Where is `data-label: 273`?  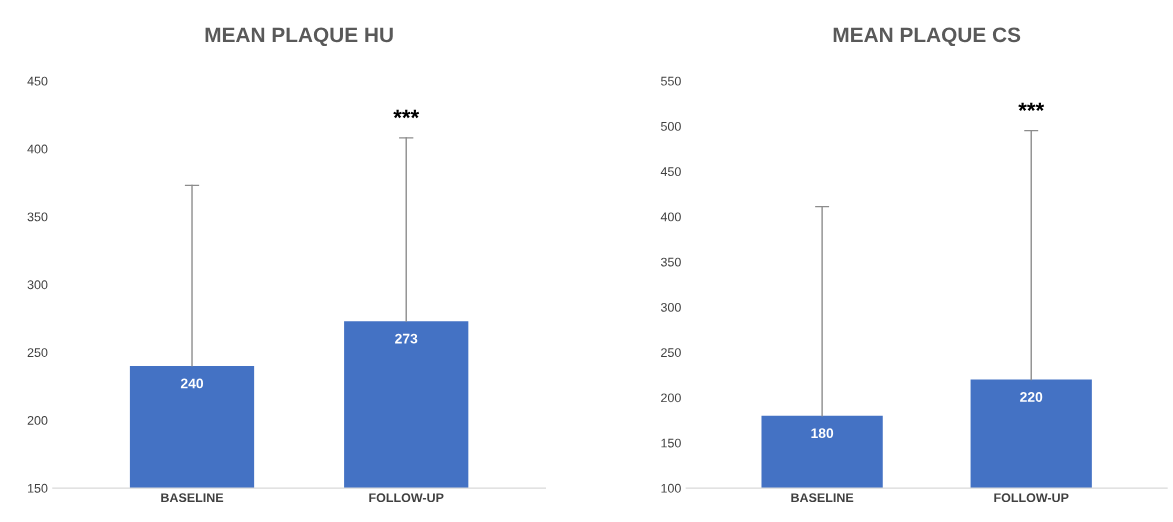 data-label: 273 is located at coordinates (406, 338).